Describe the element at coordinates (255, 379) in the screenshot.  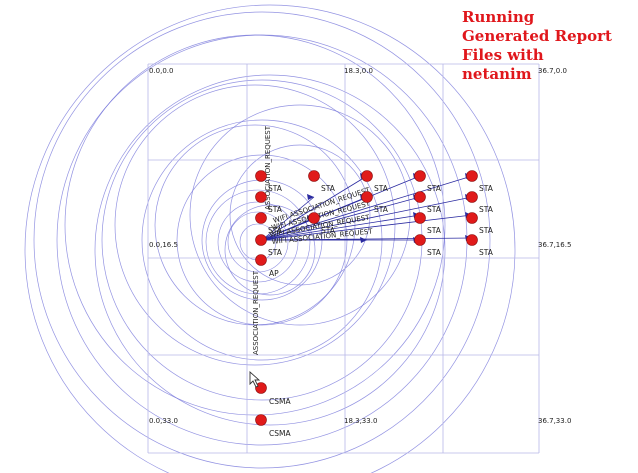
I see `mouse-cursor-icon` at that location.